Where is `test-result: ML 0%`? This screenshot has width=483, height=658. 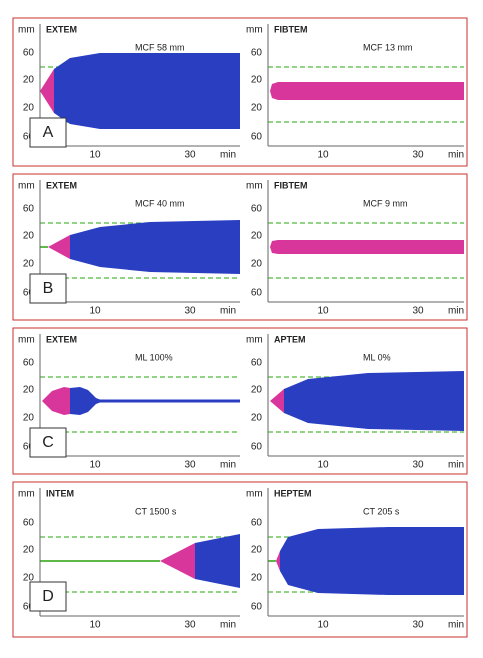 test-result: ML 0% is located at coordinates (377, 357).